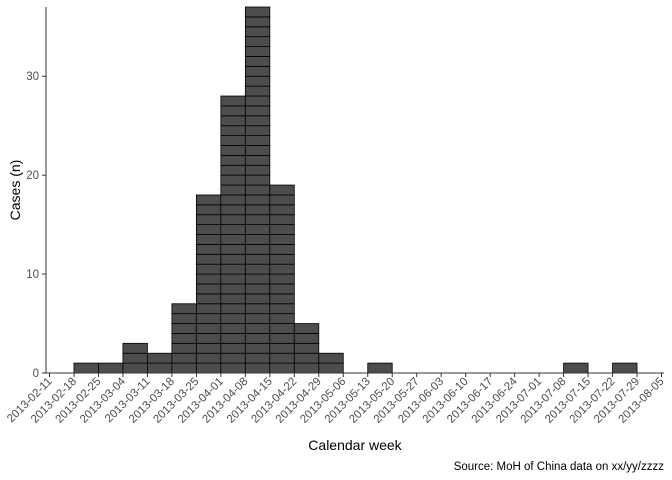 This screenshot has width=672, height=480. I want to click on y-tick-label: 0, so click(36, 374).